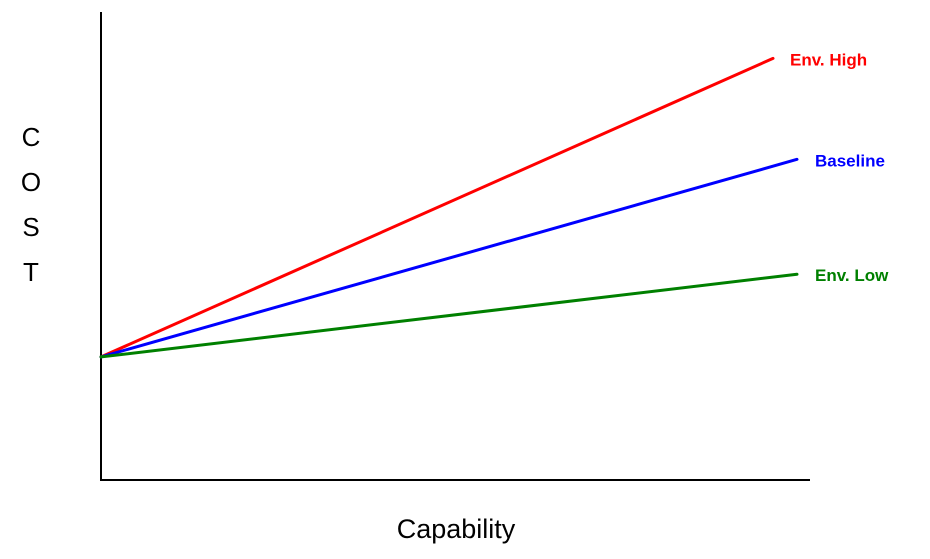  I want to click on series-label-env-high: Env. High, so click(828, 59).